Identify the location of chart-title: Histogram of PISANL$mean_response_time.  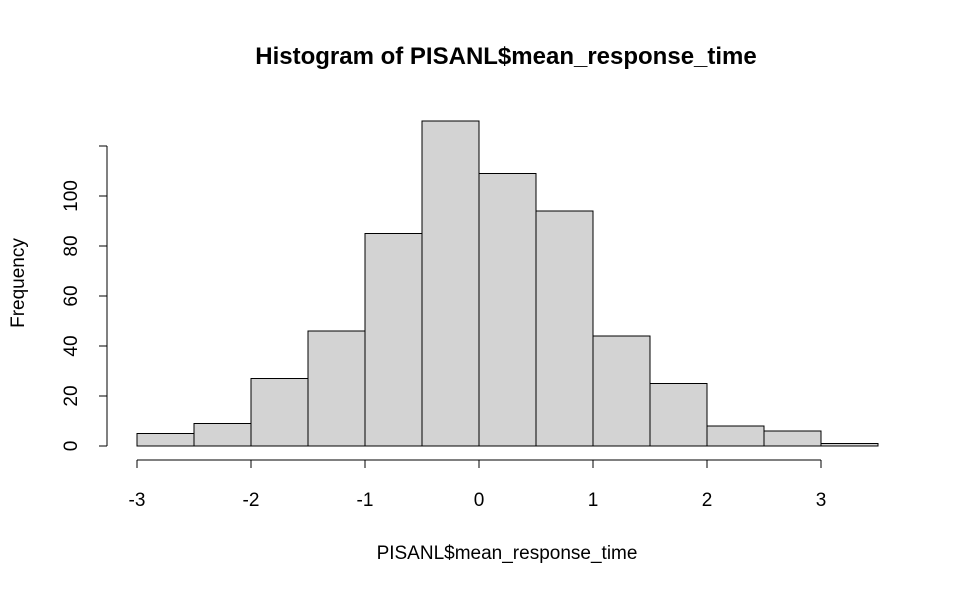
(505, 56).